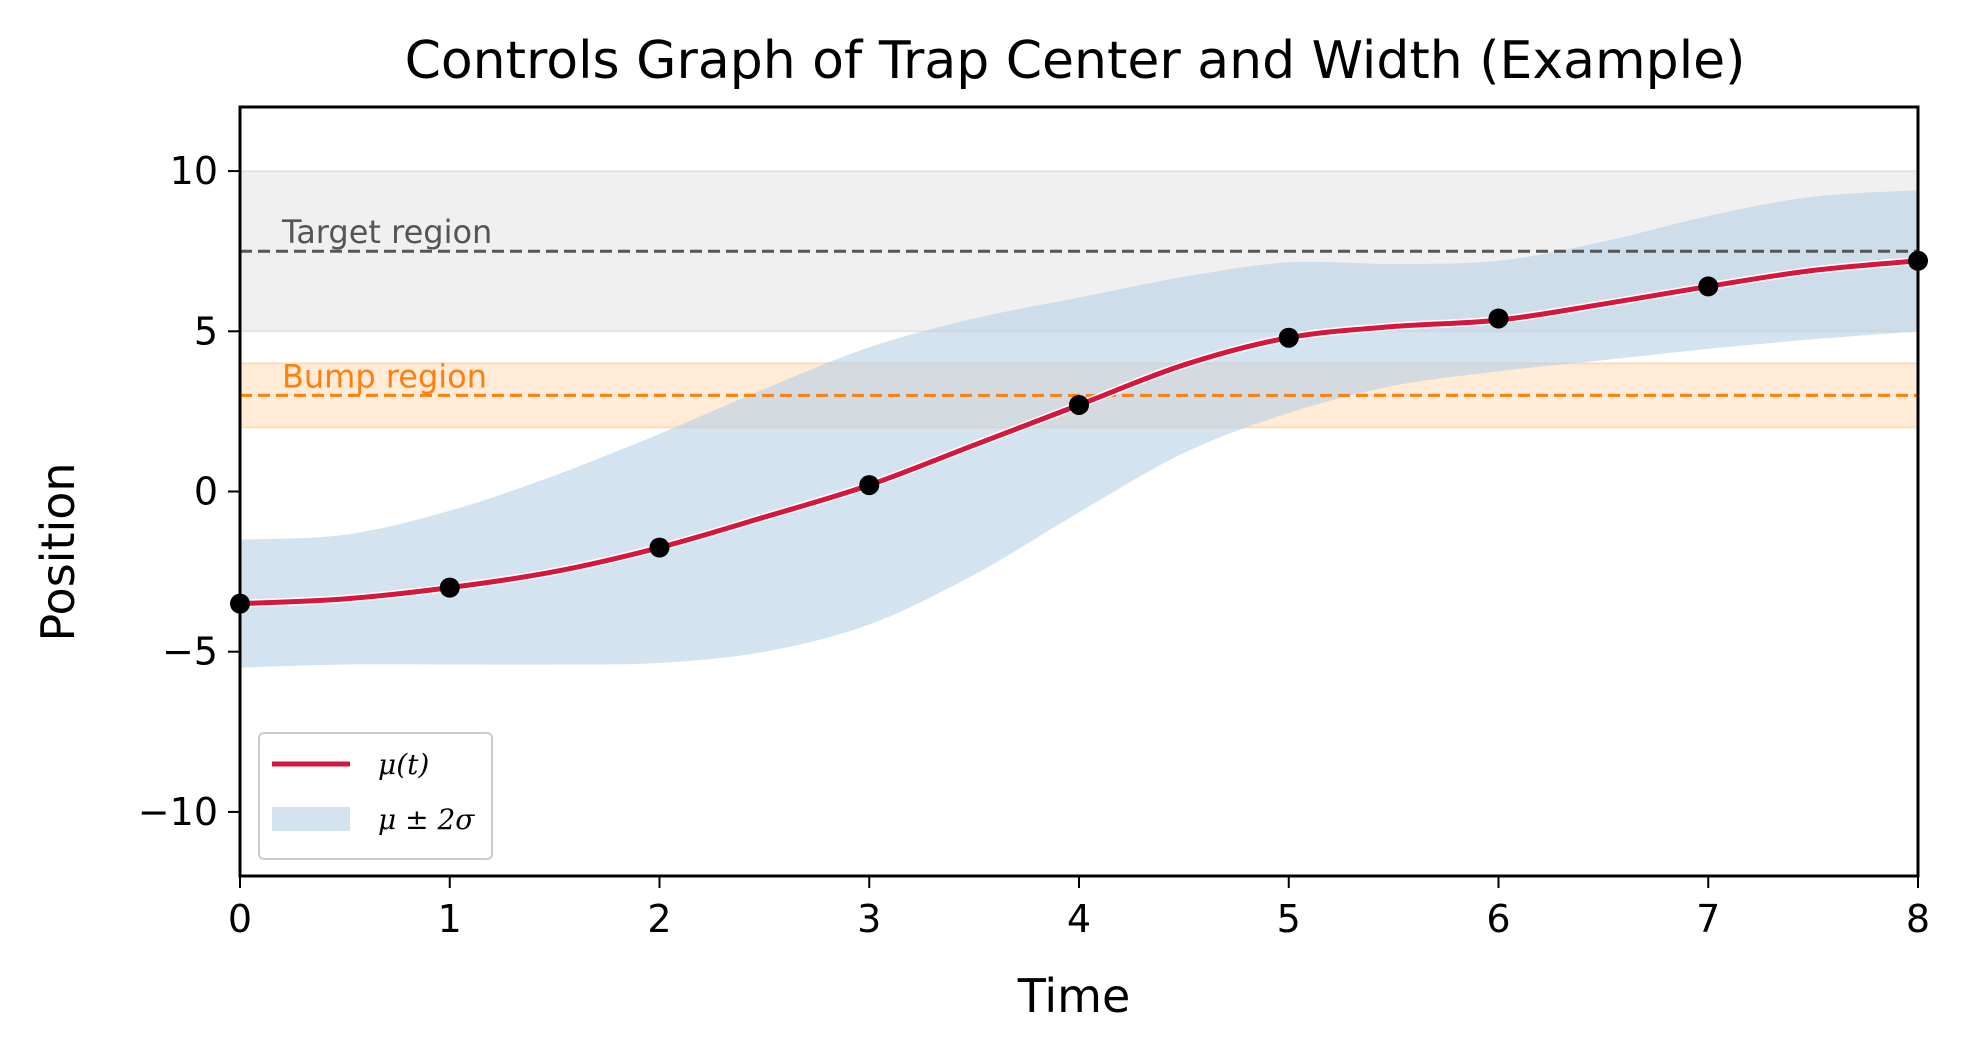  What do you see at coordinates (240, 919) in the screenshot?
I see `x-tick-label: 0` at bounding box center [240, 919].